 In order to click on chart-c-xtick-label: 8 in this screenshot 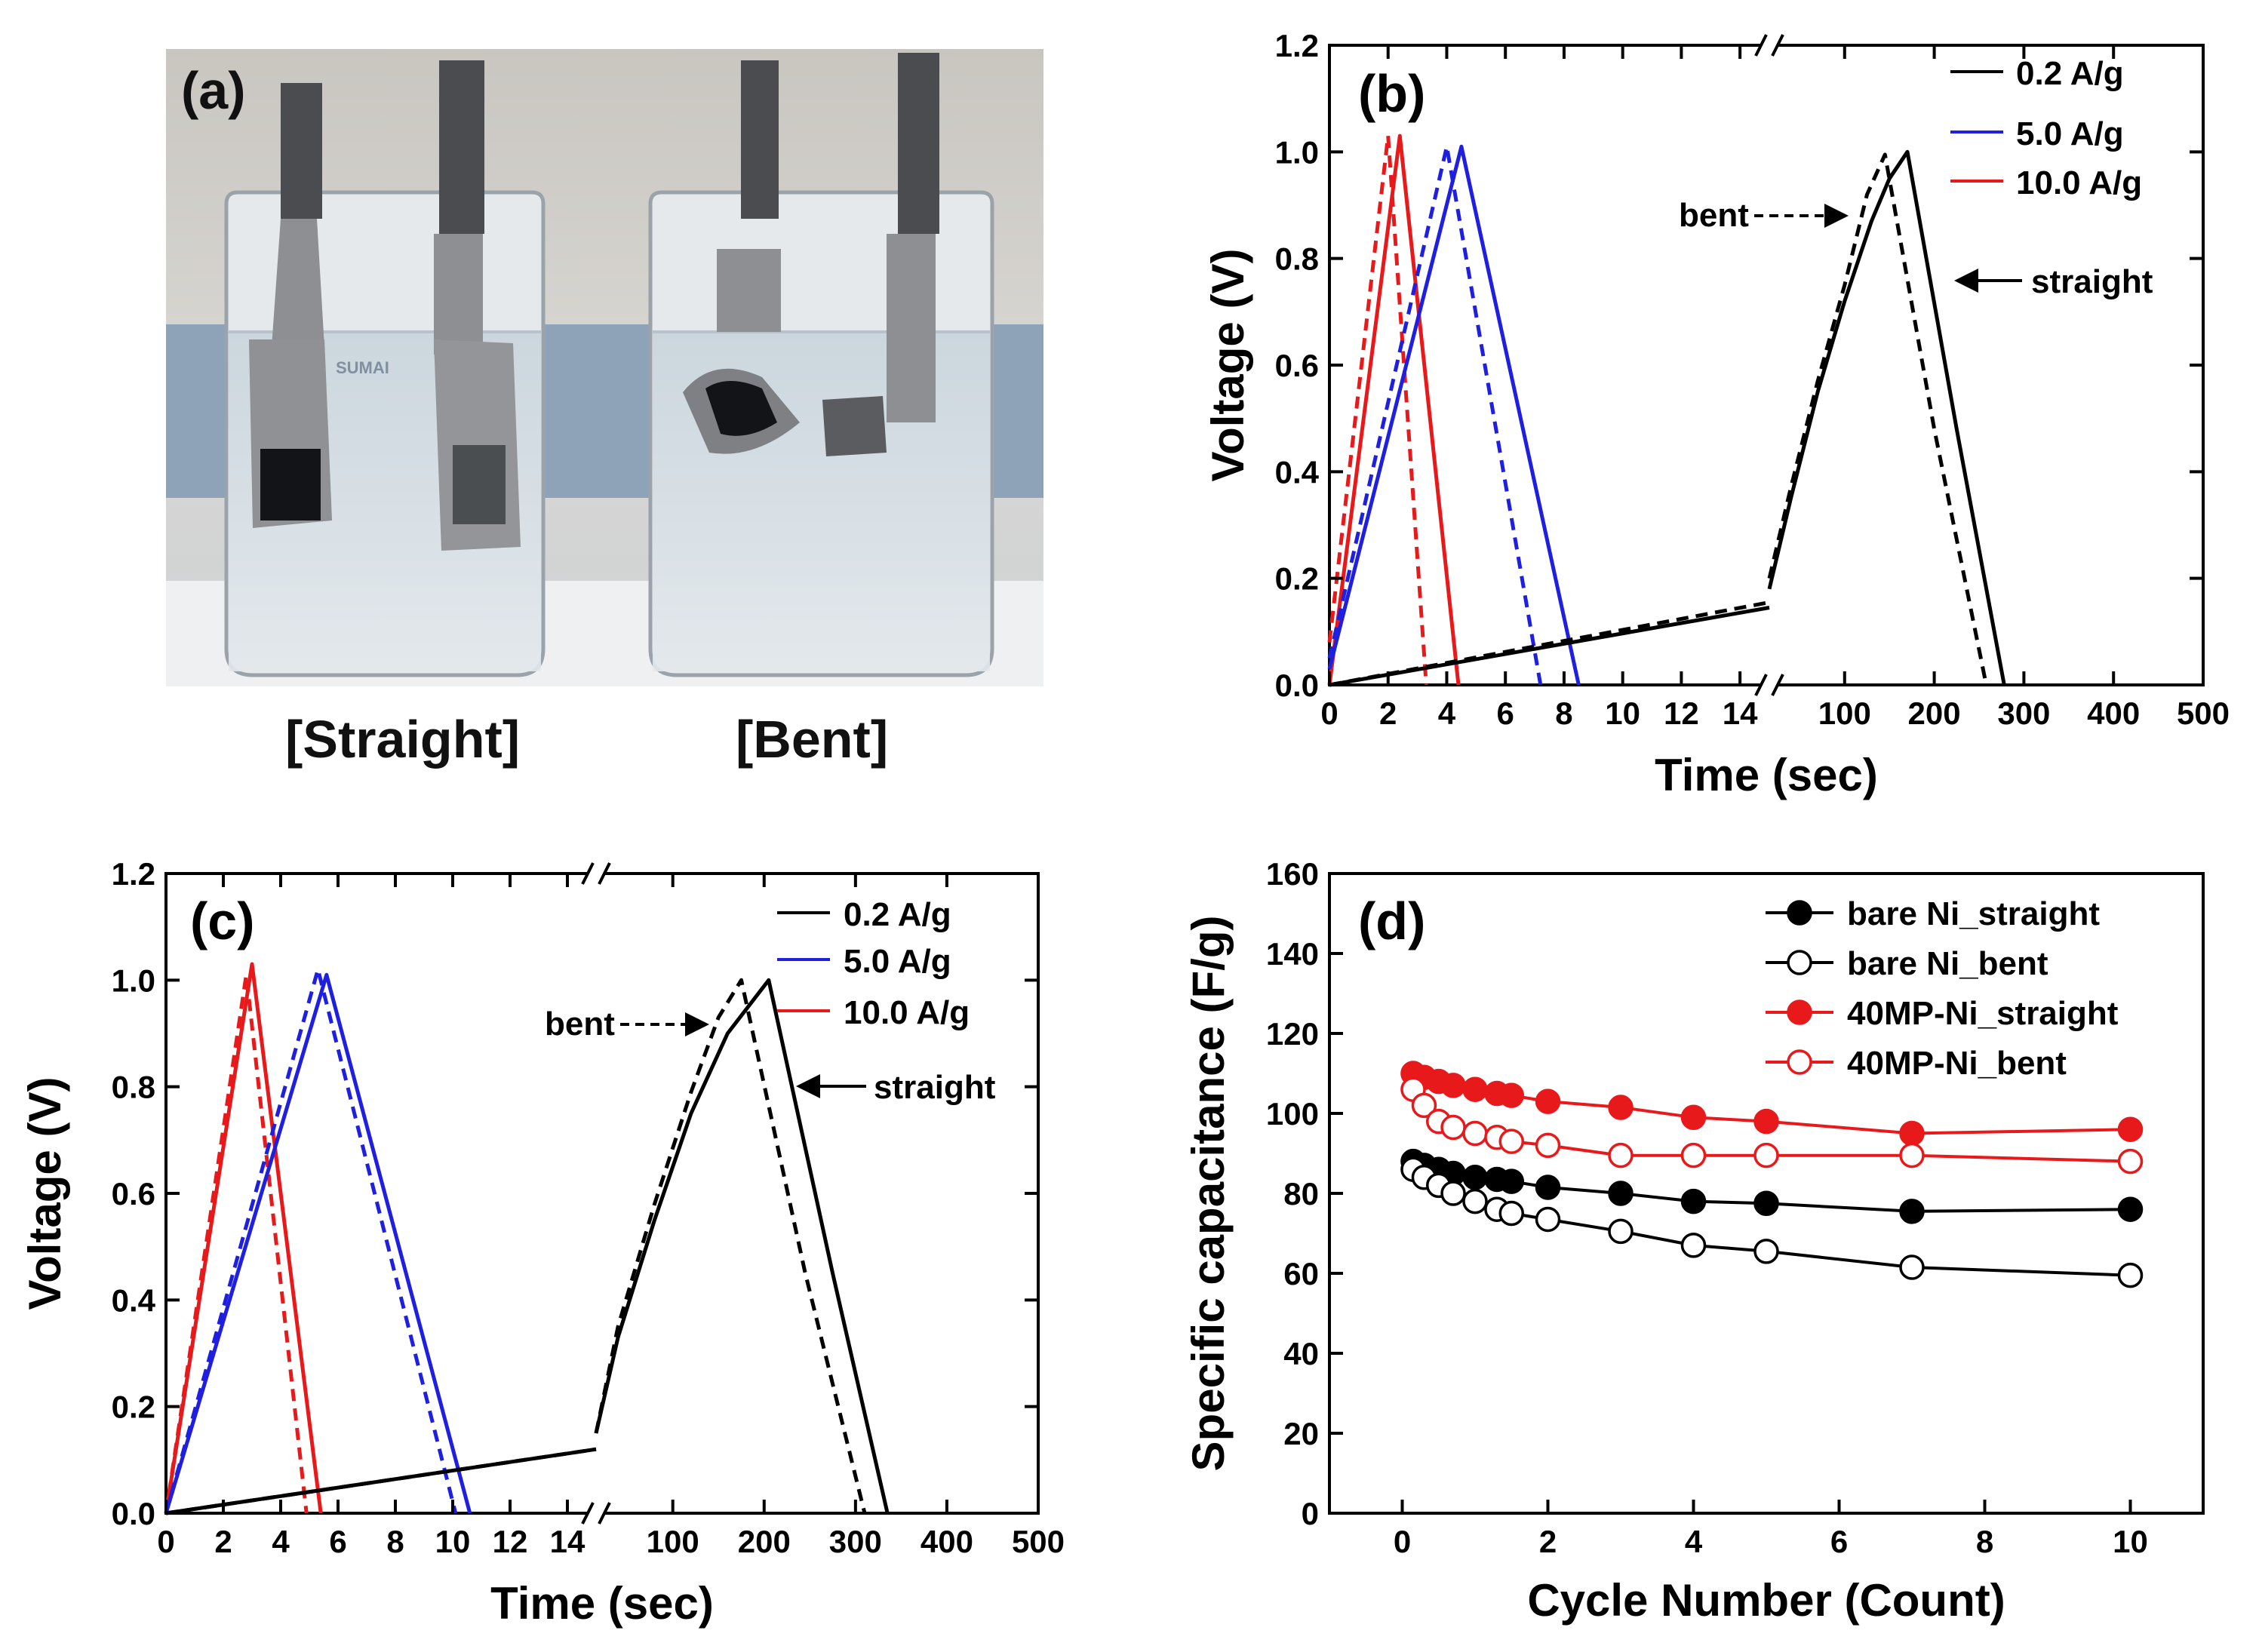, I will do `click(395, 1541)`.